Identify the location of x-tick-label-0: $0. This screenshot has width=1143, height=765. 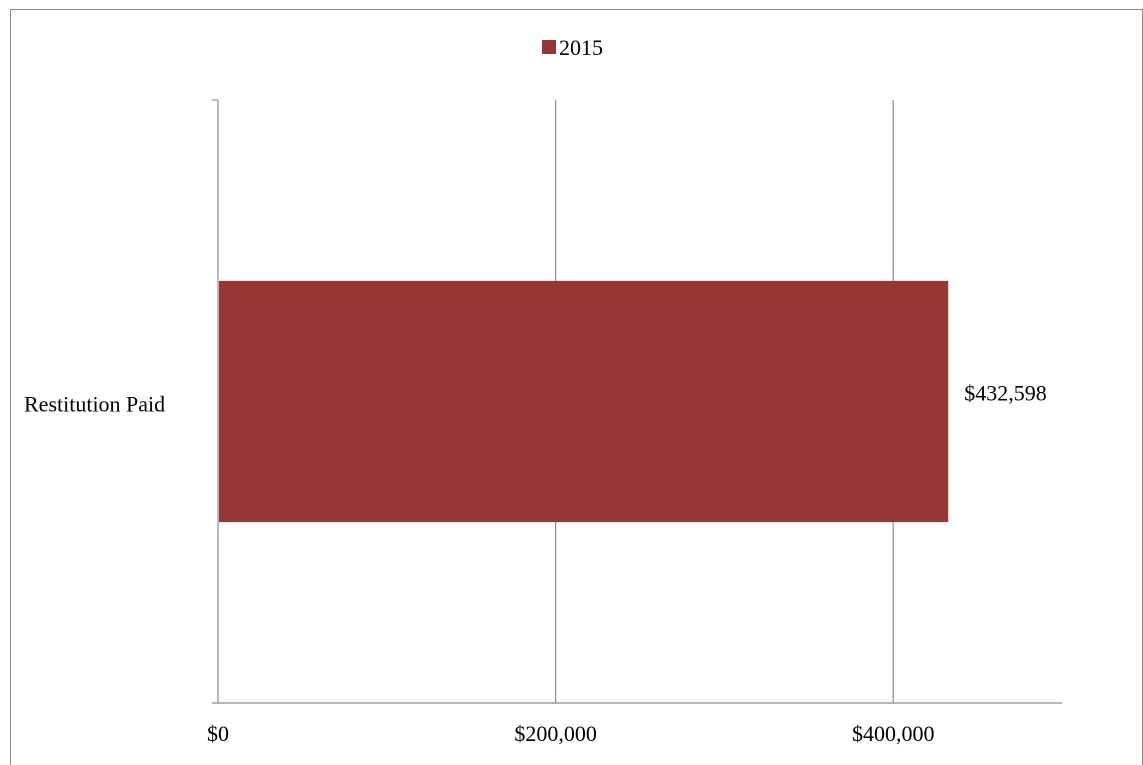
(218, 733).